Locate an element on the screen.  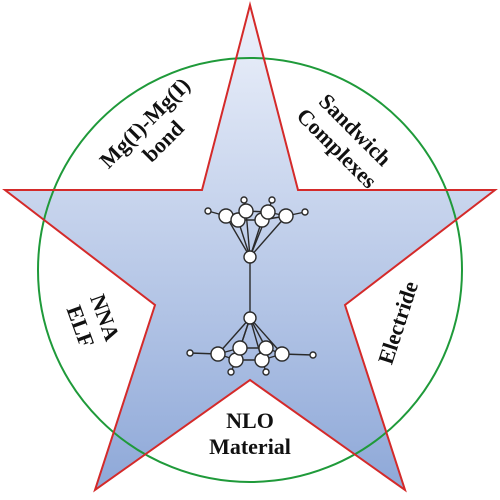
label-nna: NNA ELF is located at coordinates (93, 321).